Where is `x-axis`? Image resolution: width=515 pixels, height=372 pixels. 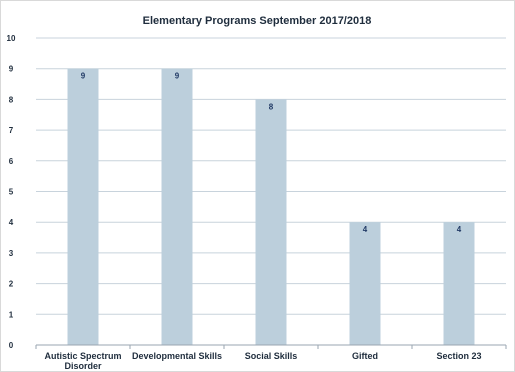 x-axis is located at coordinates (271, 346).